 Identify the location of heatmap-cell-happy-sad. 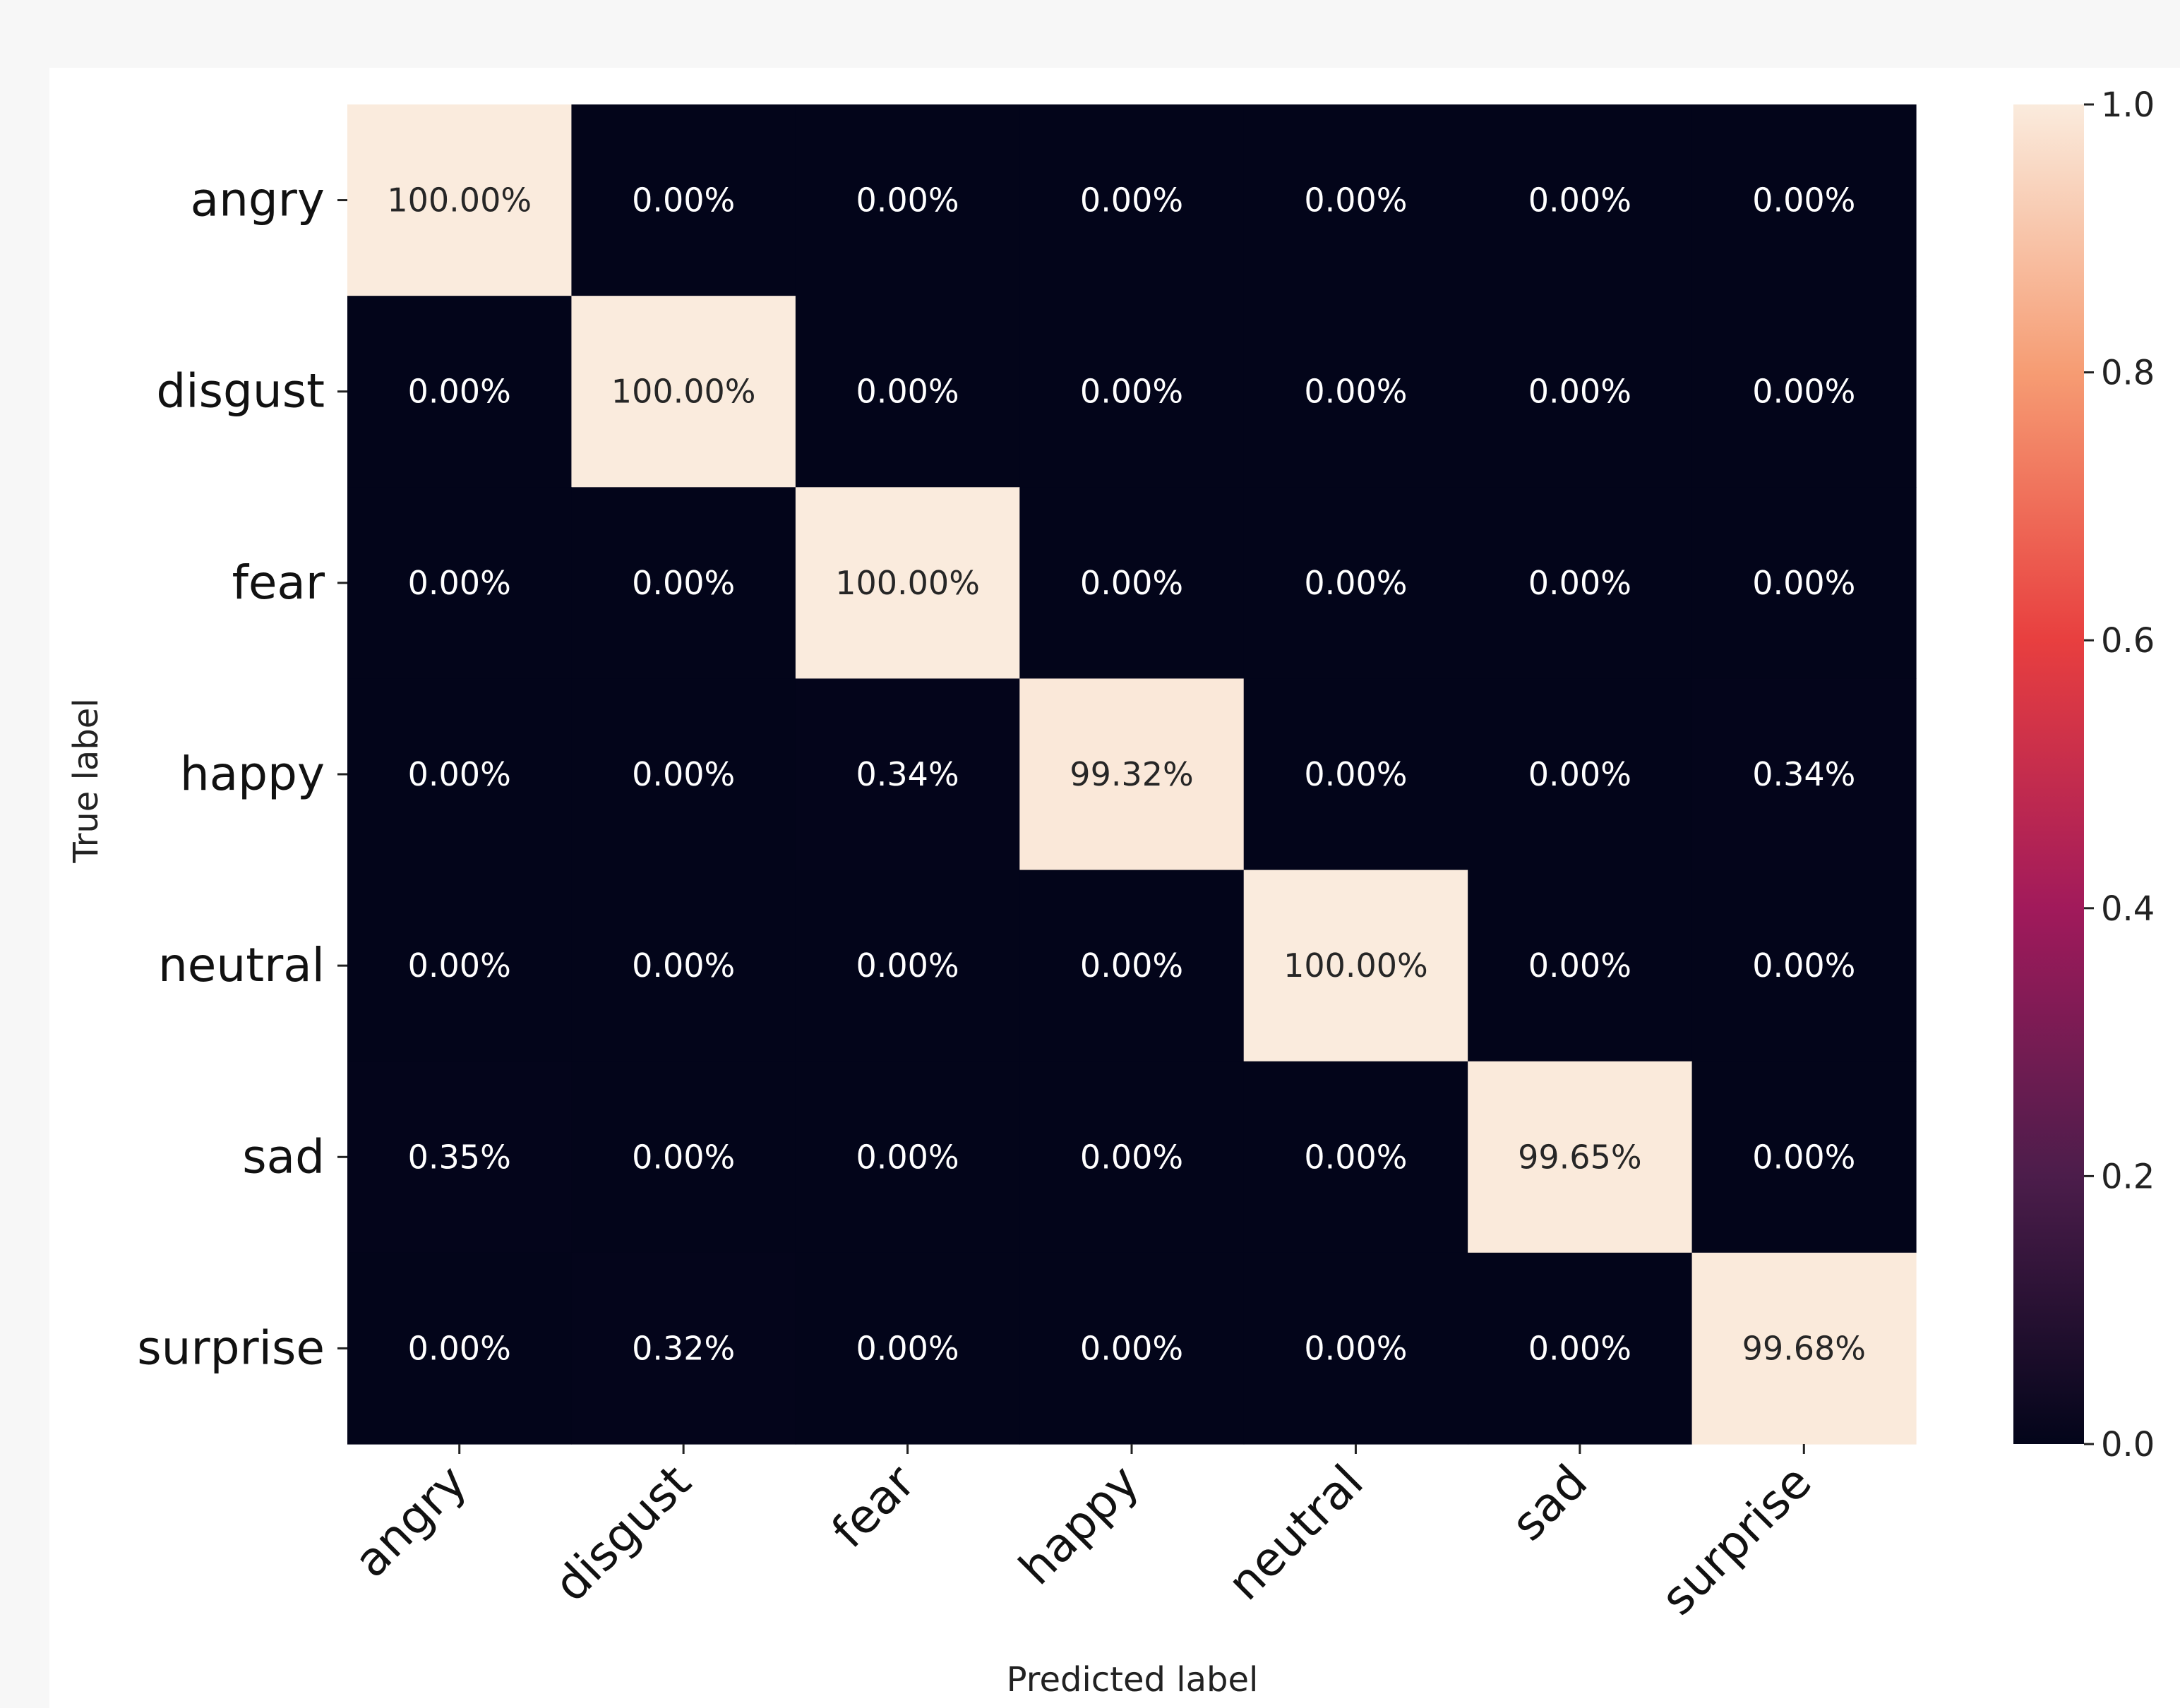
(1580, 774).